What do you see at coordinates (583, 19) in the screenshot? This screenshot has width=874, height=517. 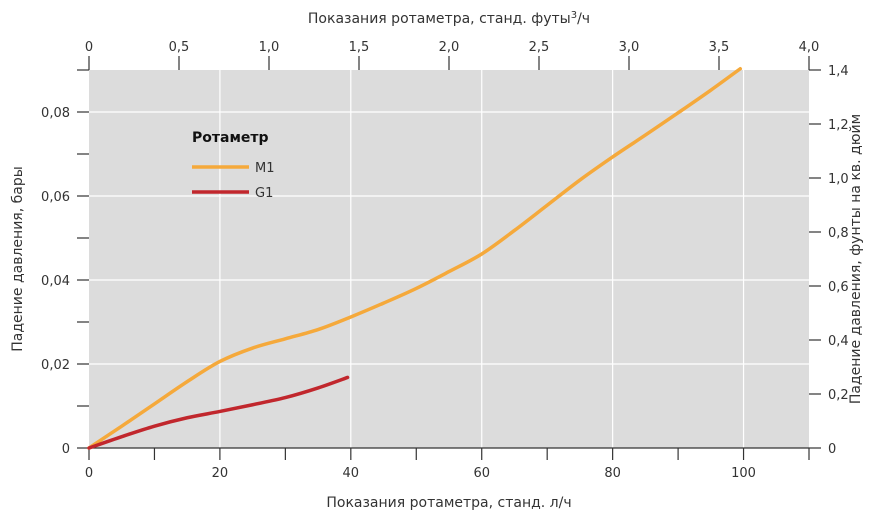 I see `top-axis-title-tail: /ч` at bounding box center [583, 19].